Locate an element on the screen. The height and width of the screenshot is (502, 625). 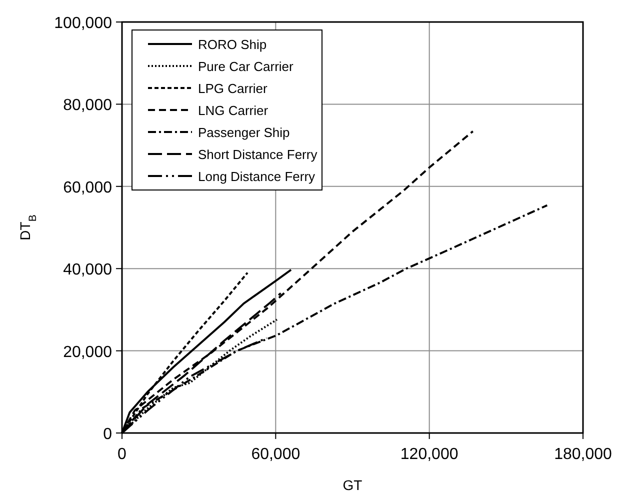
y-tick-label: 80,000 is located at coordinates (87, 105).